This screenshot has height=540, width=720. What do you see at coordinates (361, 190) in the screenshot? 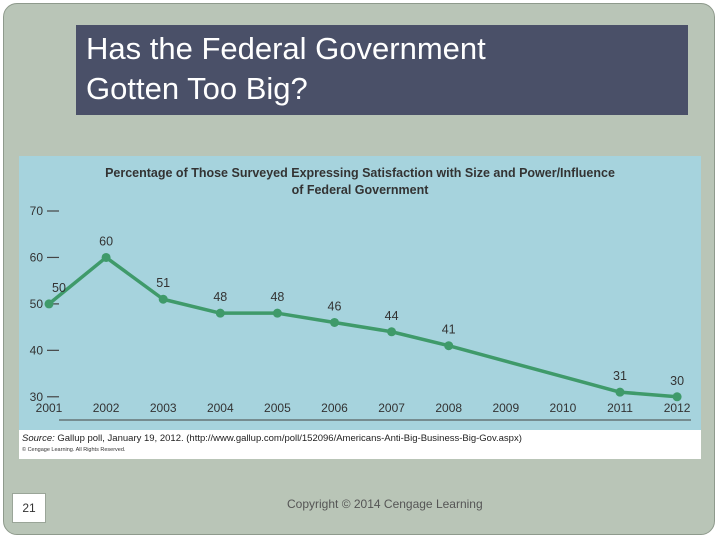
I see `chart-title-line-2: of Federal Government` at bounding box center [361, 190].